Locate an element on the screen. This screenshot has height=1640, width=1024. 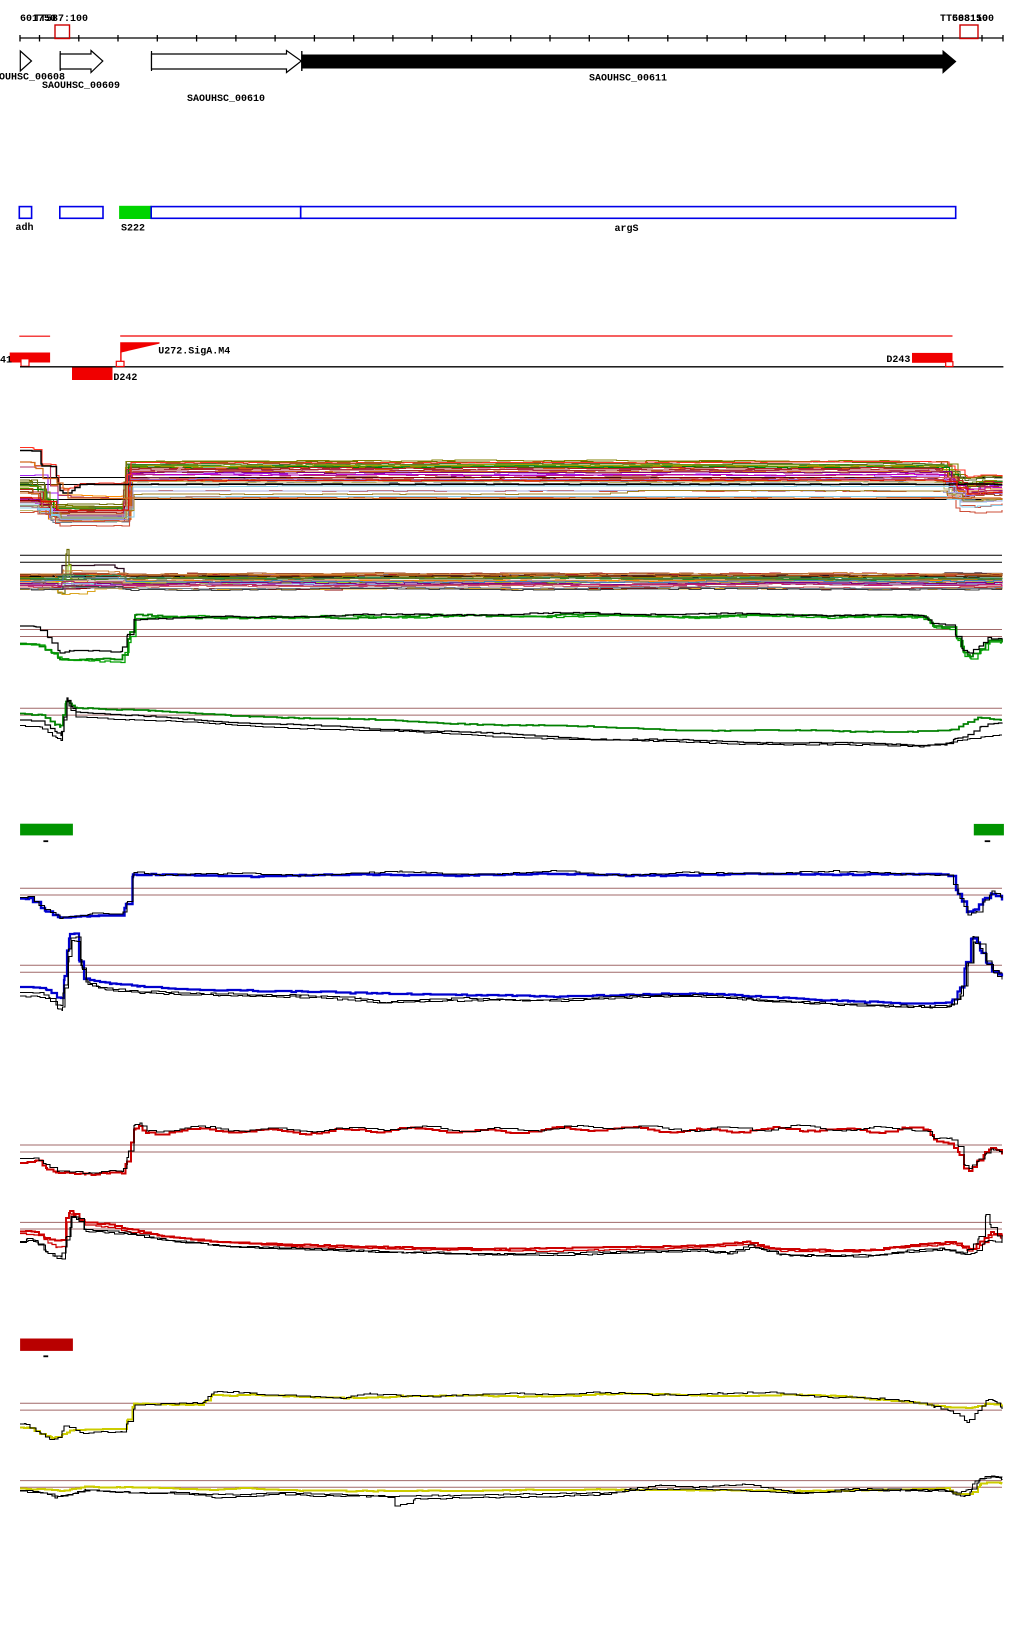
svg-text: SAOUHSC_00609 is located at coordinates (81, 86).